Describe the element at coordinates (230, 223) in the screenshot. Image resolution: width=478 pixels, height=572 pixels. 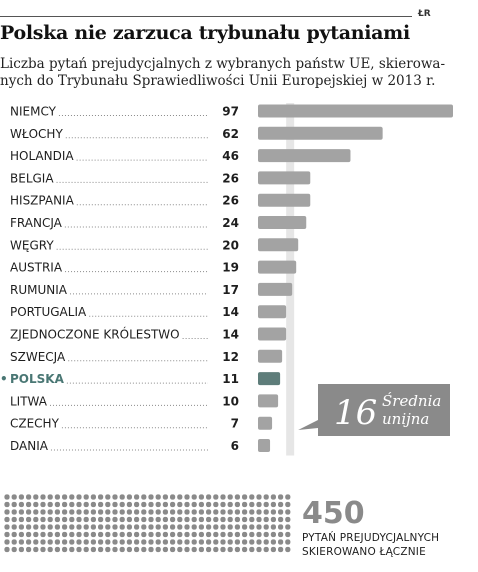
I see `value-label: 24` at that location.